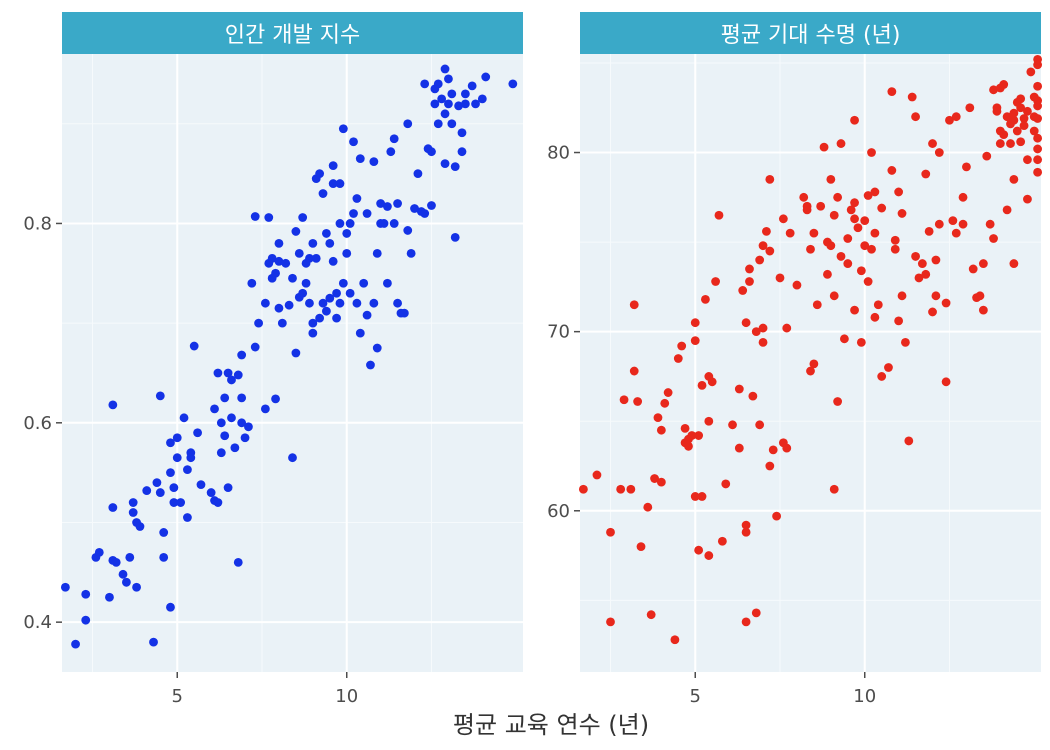  Describe the element at coordinates (810, 33) in the screenshot. I see `panel-life-strip` at that location.